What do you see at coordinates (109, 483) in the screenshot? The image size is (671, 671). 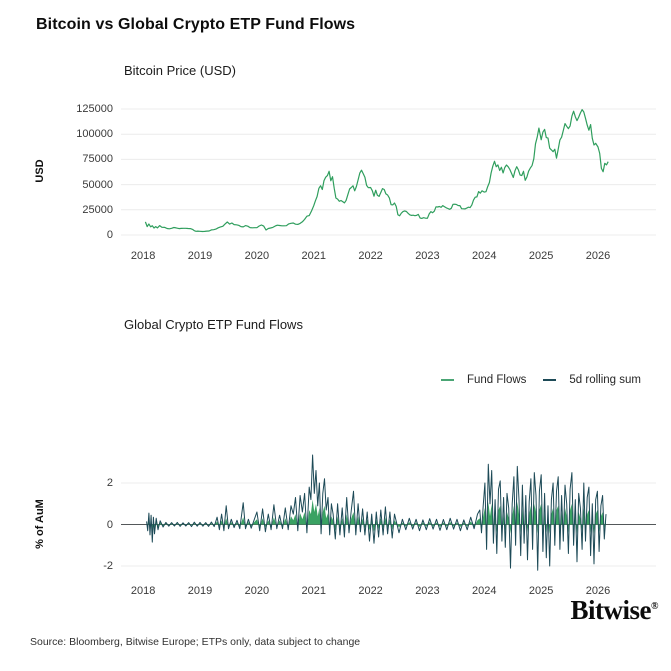 I see `y-tick-label: 2` at bounding box center [109, 483].